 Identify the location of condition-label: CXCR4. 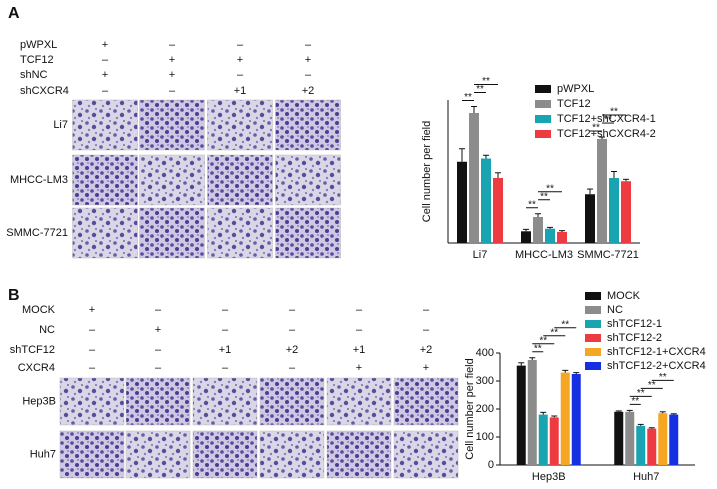
(36, 368).